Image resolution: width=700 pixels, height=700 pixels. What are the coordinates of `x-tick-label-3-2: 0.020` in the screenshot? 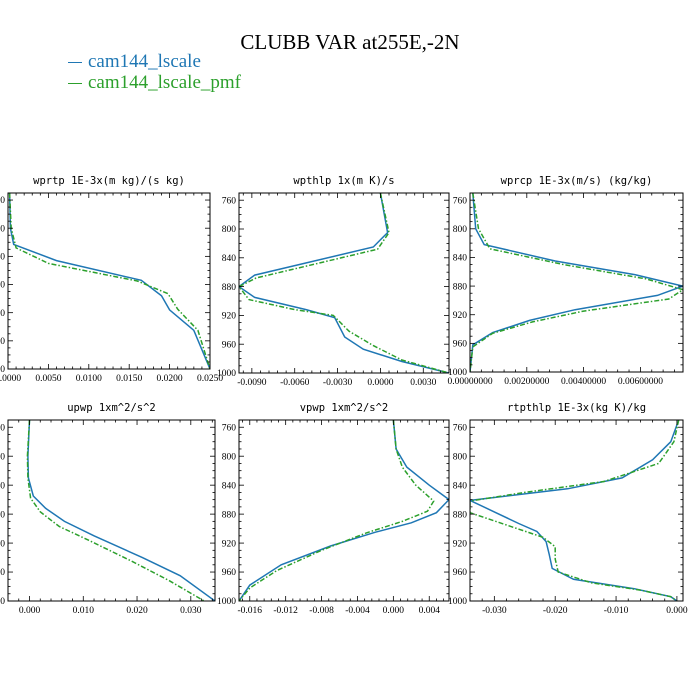 It's located at (137, 611).